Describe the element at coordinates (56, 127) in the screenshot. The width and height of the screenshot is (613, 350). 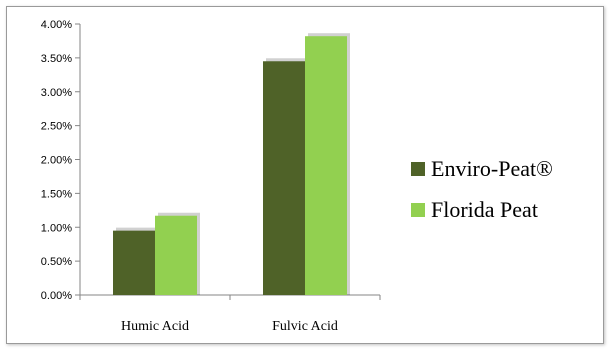
I see `y-tick-label: 2.50%` at that location.